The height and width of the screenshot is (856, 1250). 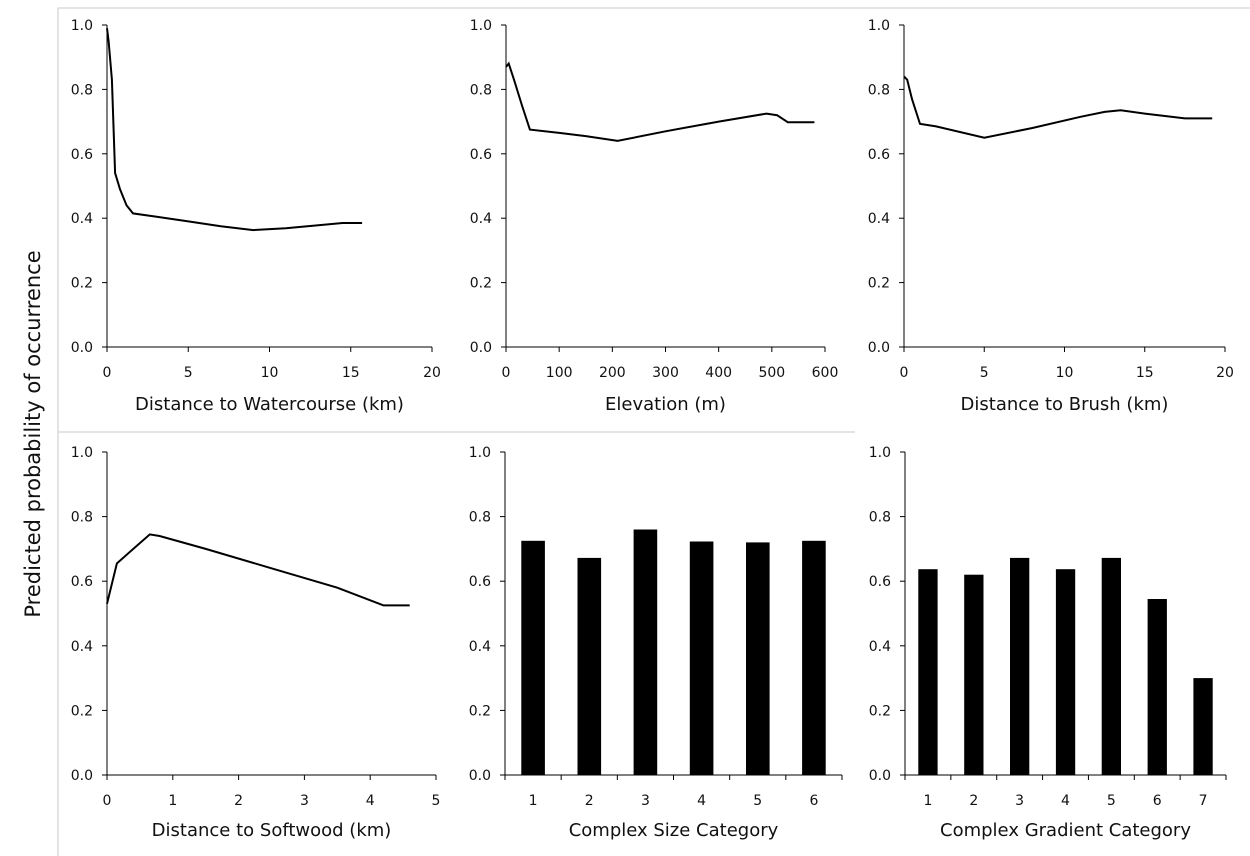 What do you see at coordinates (718, 373) in the screenshot?
I see `x-tick-label: 400` at bounding box center [718, 373].